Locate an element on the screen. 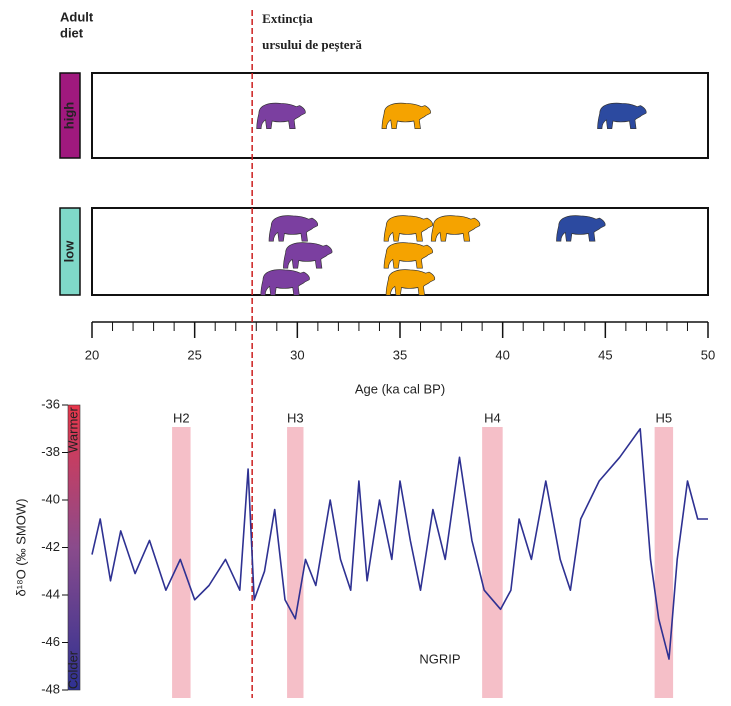 The height and width of the screenshot is (706, 731). band-label: H3 is located at coordinates (295, 417).